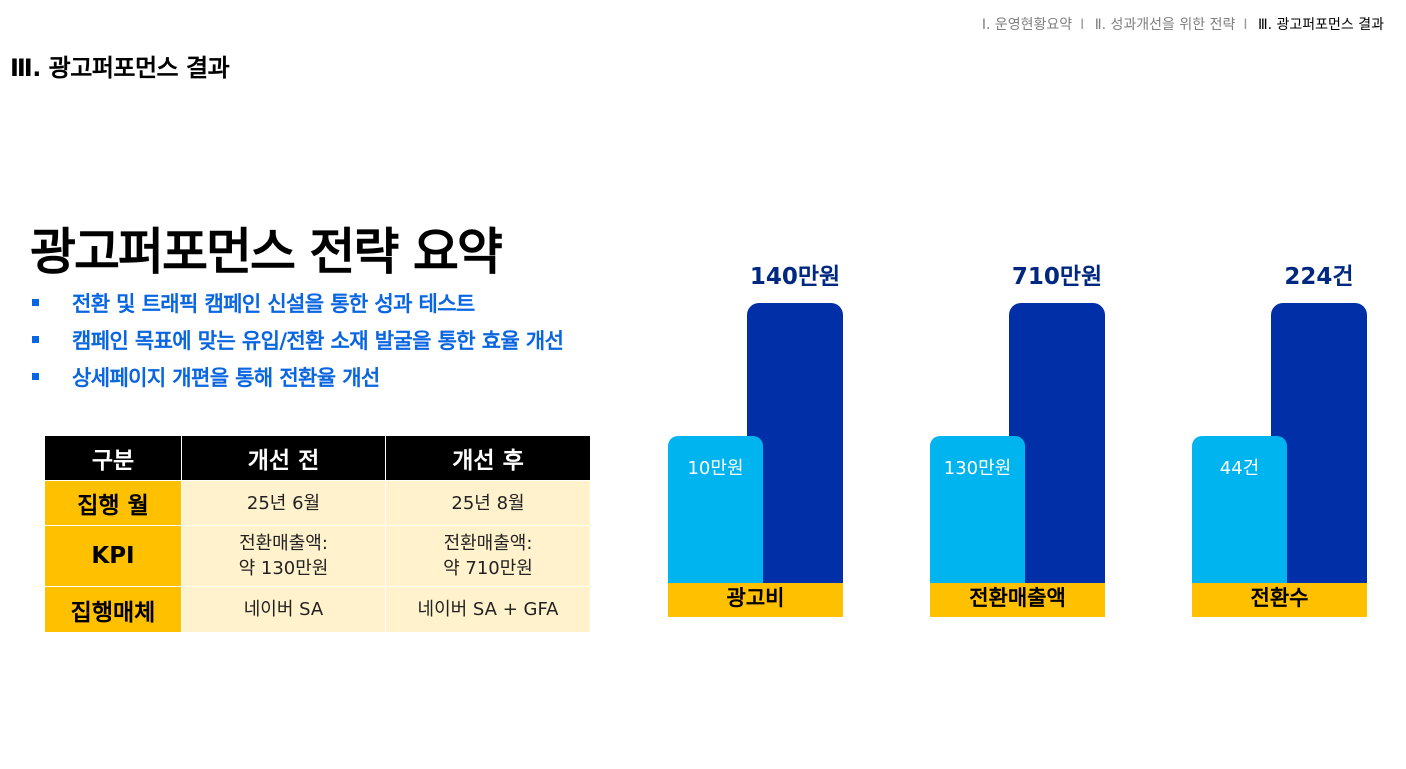 This screenshot has width=1406, height=769. What do you see at coordinates (488, 609) in the screenshot?
I see `cell-after: 네이버 SA + GFA` at bounding box center [488, 609].